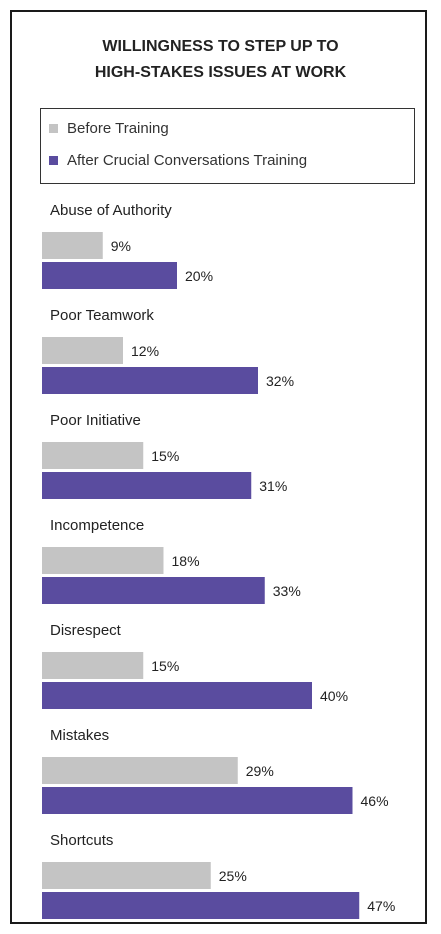 Image resolution: width=441 pixels, height=934 pixels. I want to click on bar-after-poor-initiative, so click(147, 485).